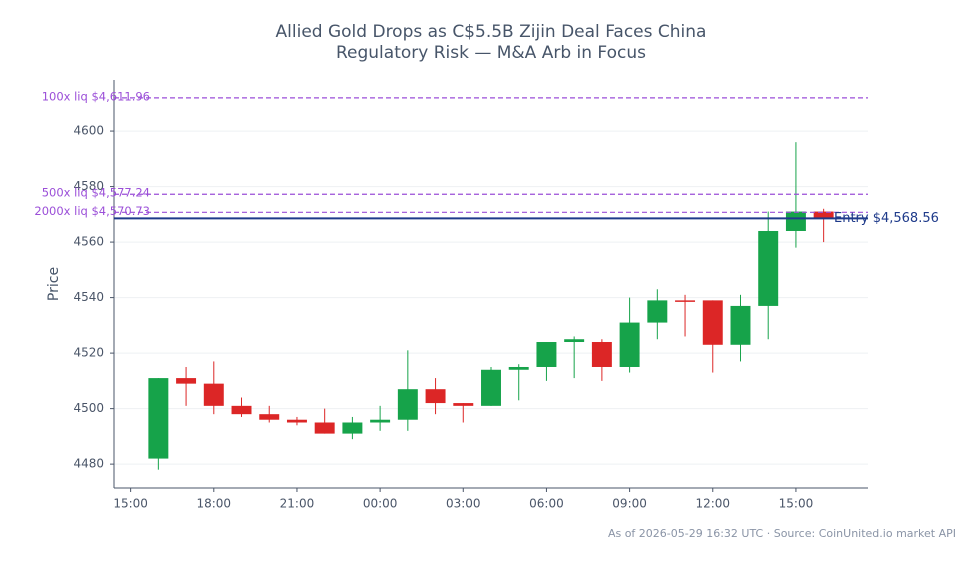 This screenshot has width=980, height=568. I want to click on y-tick-label: 4600, so click(88, 131).